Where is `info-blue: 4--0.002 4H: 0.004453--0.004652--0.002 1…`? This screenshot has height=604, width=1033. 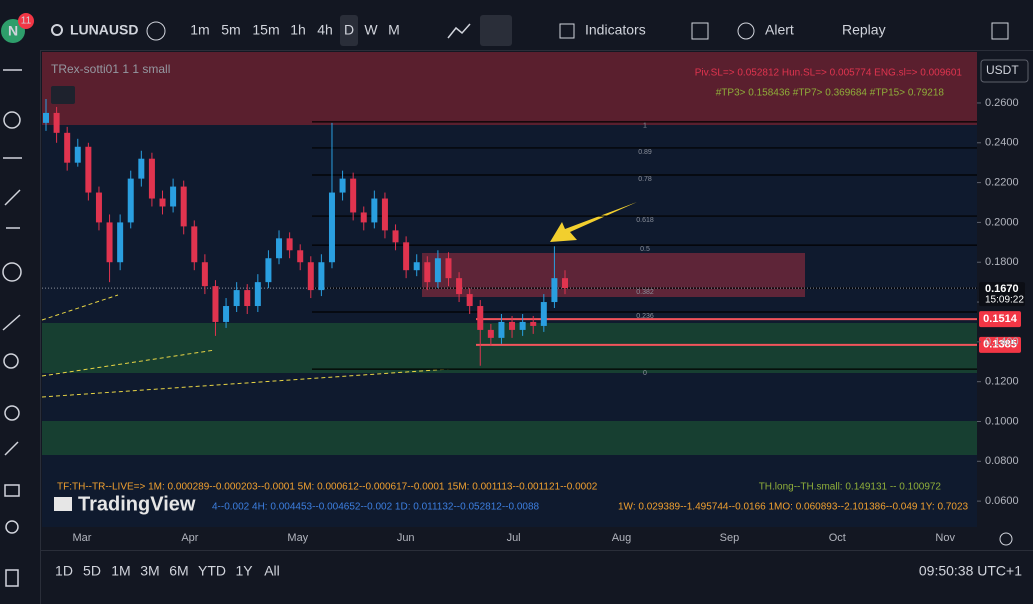 info-blue: 4--0.002 4H: 0.004453--0.004652--0.002 1… is located at coordinates (376, 507).